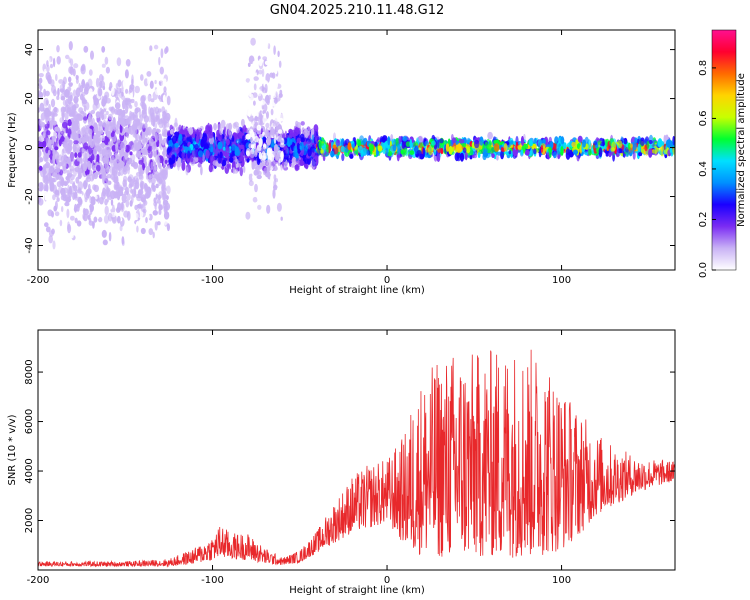 Image resolution: width=750 pixels, height=600 pixels. What do you see at coordinates (703, 270) in the screenshot?
I see `colorbar-tick-label: 0.0` at bounding box center [703, 270].